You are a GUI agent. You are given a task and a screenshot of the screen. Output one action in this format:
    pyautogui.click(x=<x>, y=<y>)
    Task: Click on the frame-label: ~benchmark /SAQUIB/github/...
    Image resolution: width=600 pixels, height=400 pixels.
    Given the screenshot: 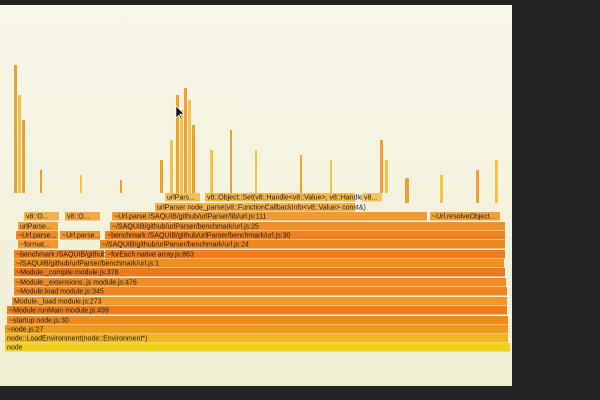 What is the action you would take?
    pyautogui.click(x=65, y=254)
    